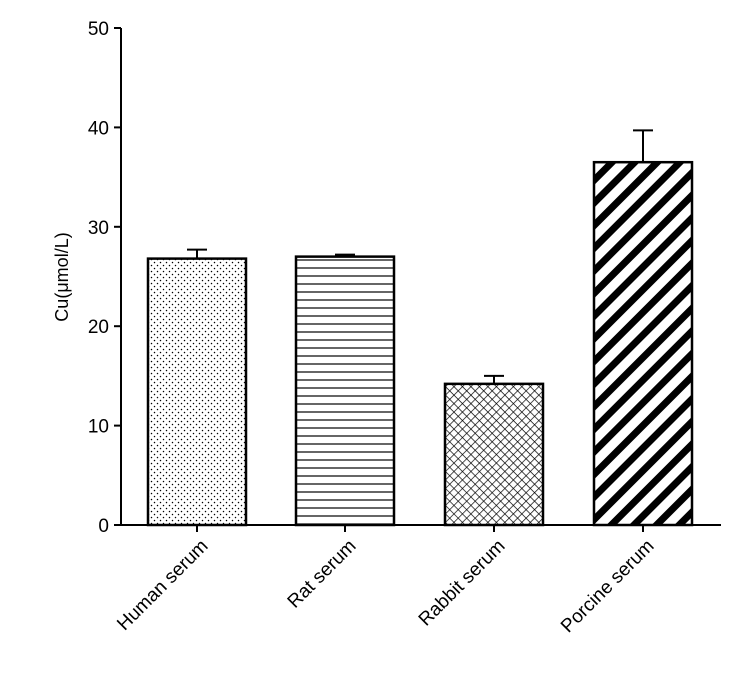 This screenshot has height=679, width=749. Describe the element at coordinates (62, 276) in the screenshot. I see `y-axis-title: Cu(μmol/L)` at that location.